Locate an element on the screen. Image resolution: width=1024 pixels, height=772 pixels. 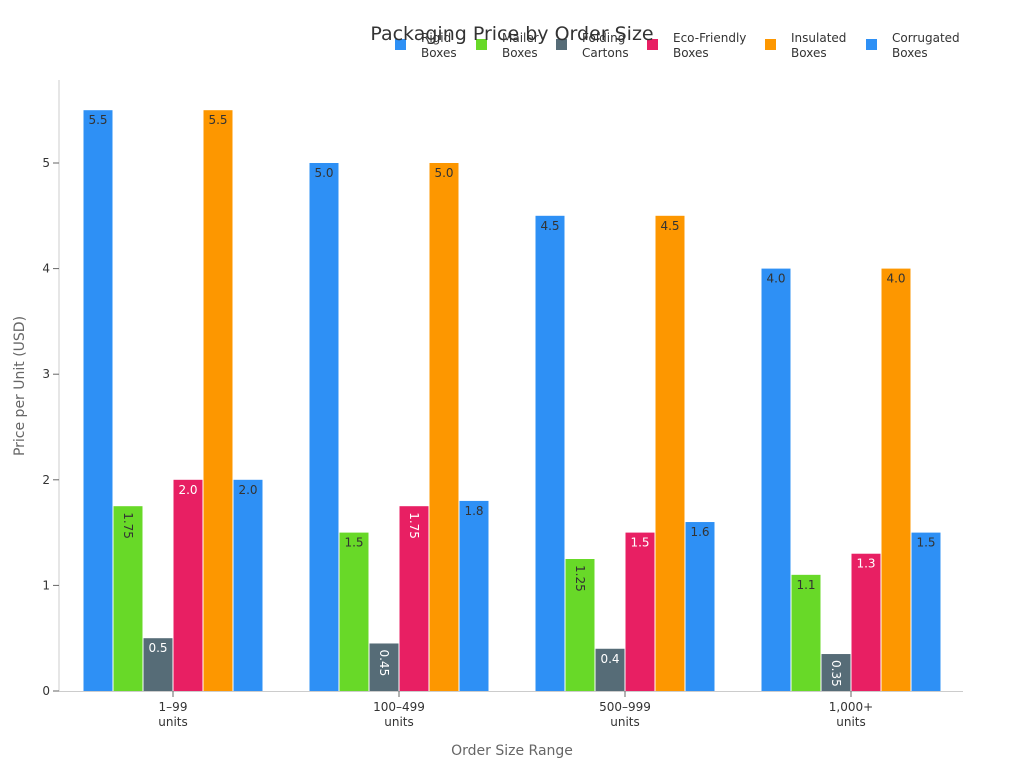
x-tick-label: 100–499 units is located at coordinates (399, 714).